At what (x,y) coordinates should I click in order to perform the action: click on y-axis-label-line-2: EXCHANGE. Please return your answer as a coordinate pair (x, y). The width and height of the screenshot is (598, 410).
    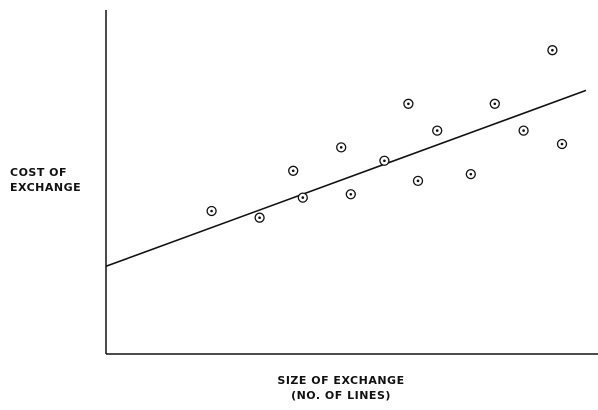
    Looking at the image, I should click on (45, 187).